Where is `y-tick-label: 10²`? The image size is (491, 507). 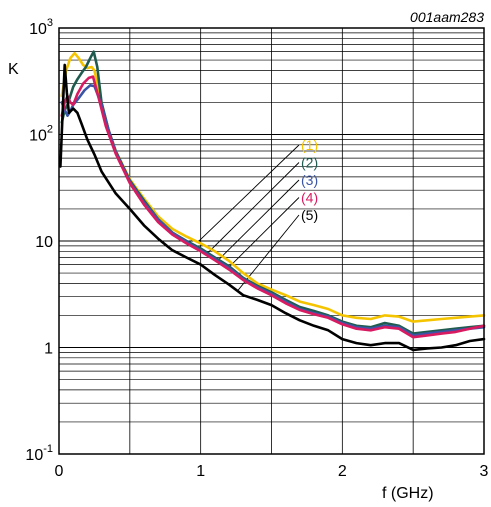 y-tick-label: 10² is located at coordinates (41, 134).